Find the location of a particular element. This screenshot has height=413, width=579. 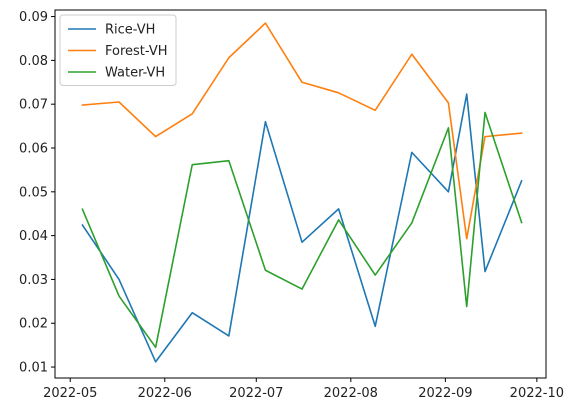

y-tick-label: 0.06 is located at coordinates (33, 149).